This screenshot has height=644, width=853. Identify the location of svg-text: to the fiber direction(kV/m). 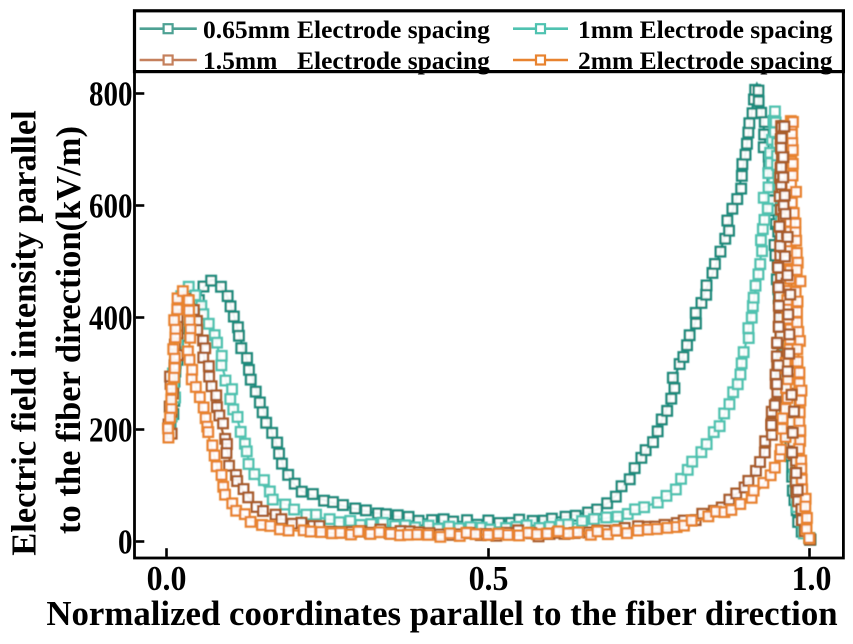
(69, 330).